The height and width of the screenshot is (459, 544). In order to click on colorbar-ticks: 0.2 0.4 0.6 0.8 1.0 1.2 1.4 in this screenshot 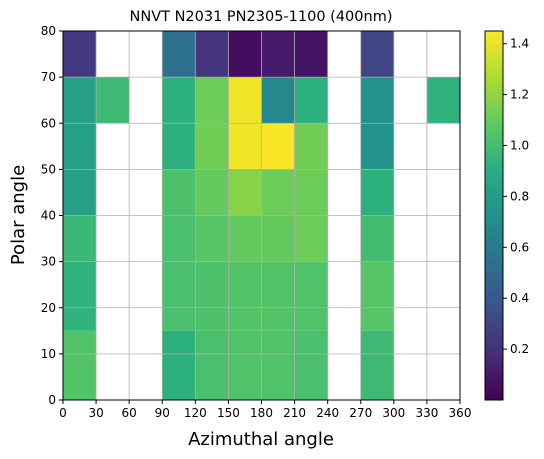, I will do `click(516, 196)`.